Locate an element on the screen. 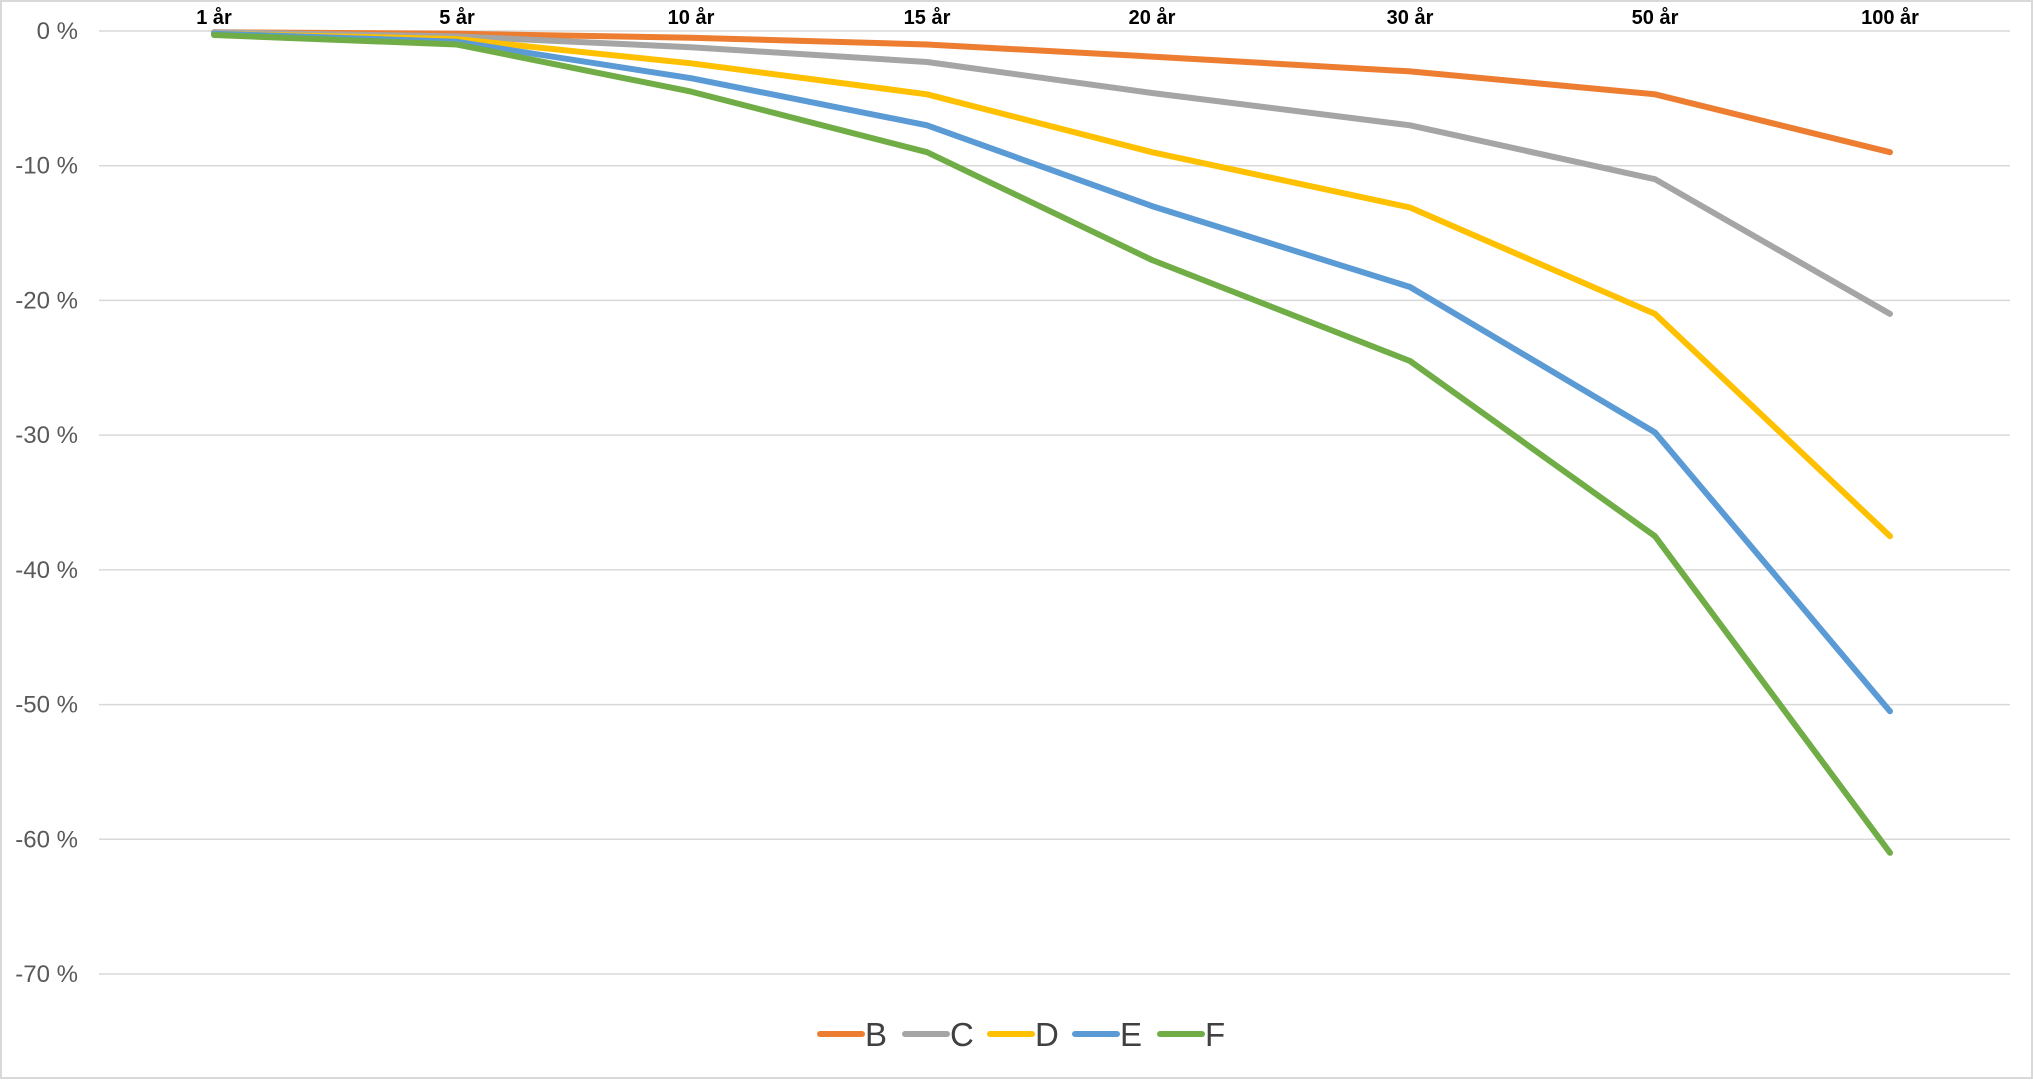 This screenshot has width=2033, height=1081. legend-label-c: C is located at coordinates (962, 1034).